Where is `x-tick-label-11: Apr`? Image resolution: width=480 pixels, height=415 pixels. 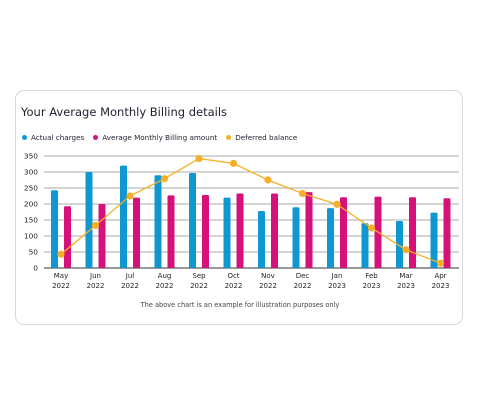
x-tick-label-11: Apr is located at coordinates (440, 276).